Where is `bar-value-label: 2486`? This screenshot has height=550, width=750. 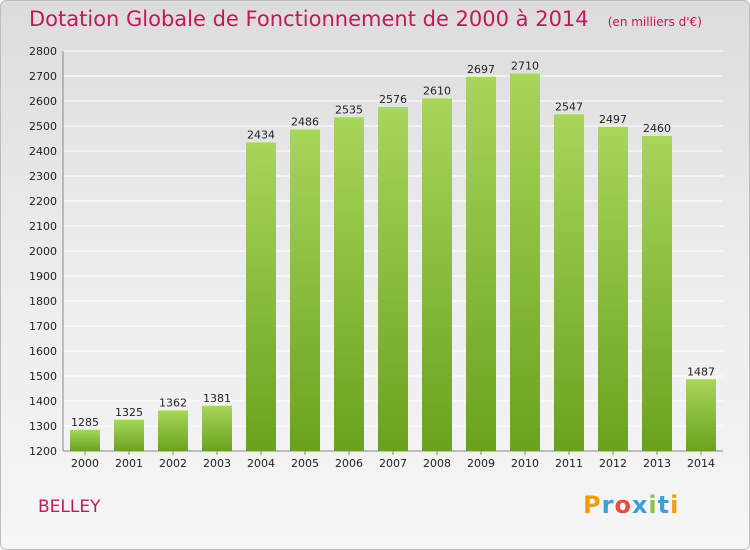
bar-value-label: 2486 is located at coordinates (305, 122).